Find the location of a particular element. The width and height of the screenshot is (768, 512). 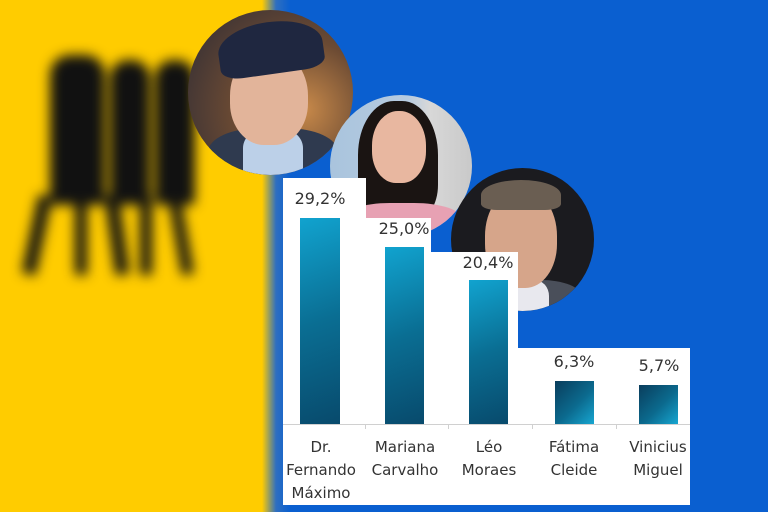

blurred-silhouette-graphic is located at coordinates (115, 162).